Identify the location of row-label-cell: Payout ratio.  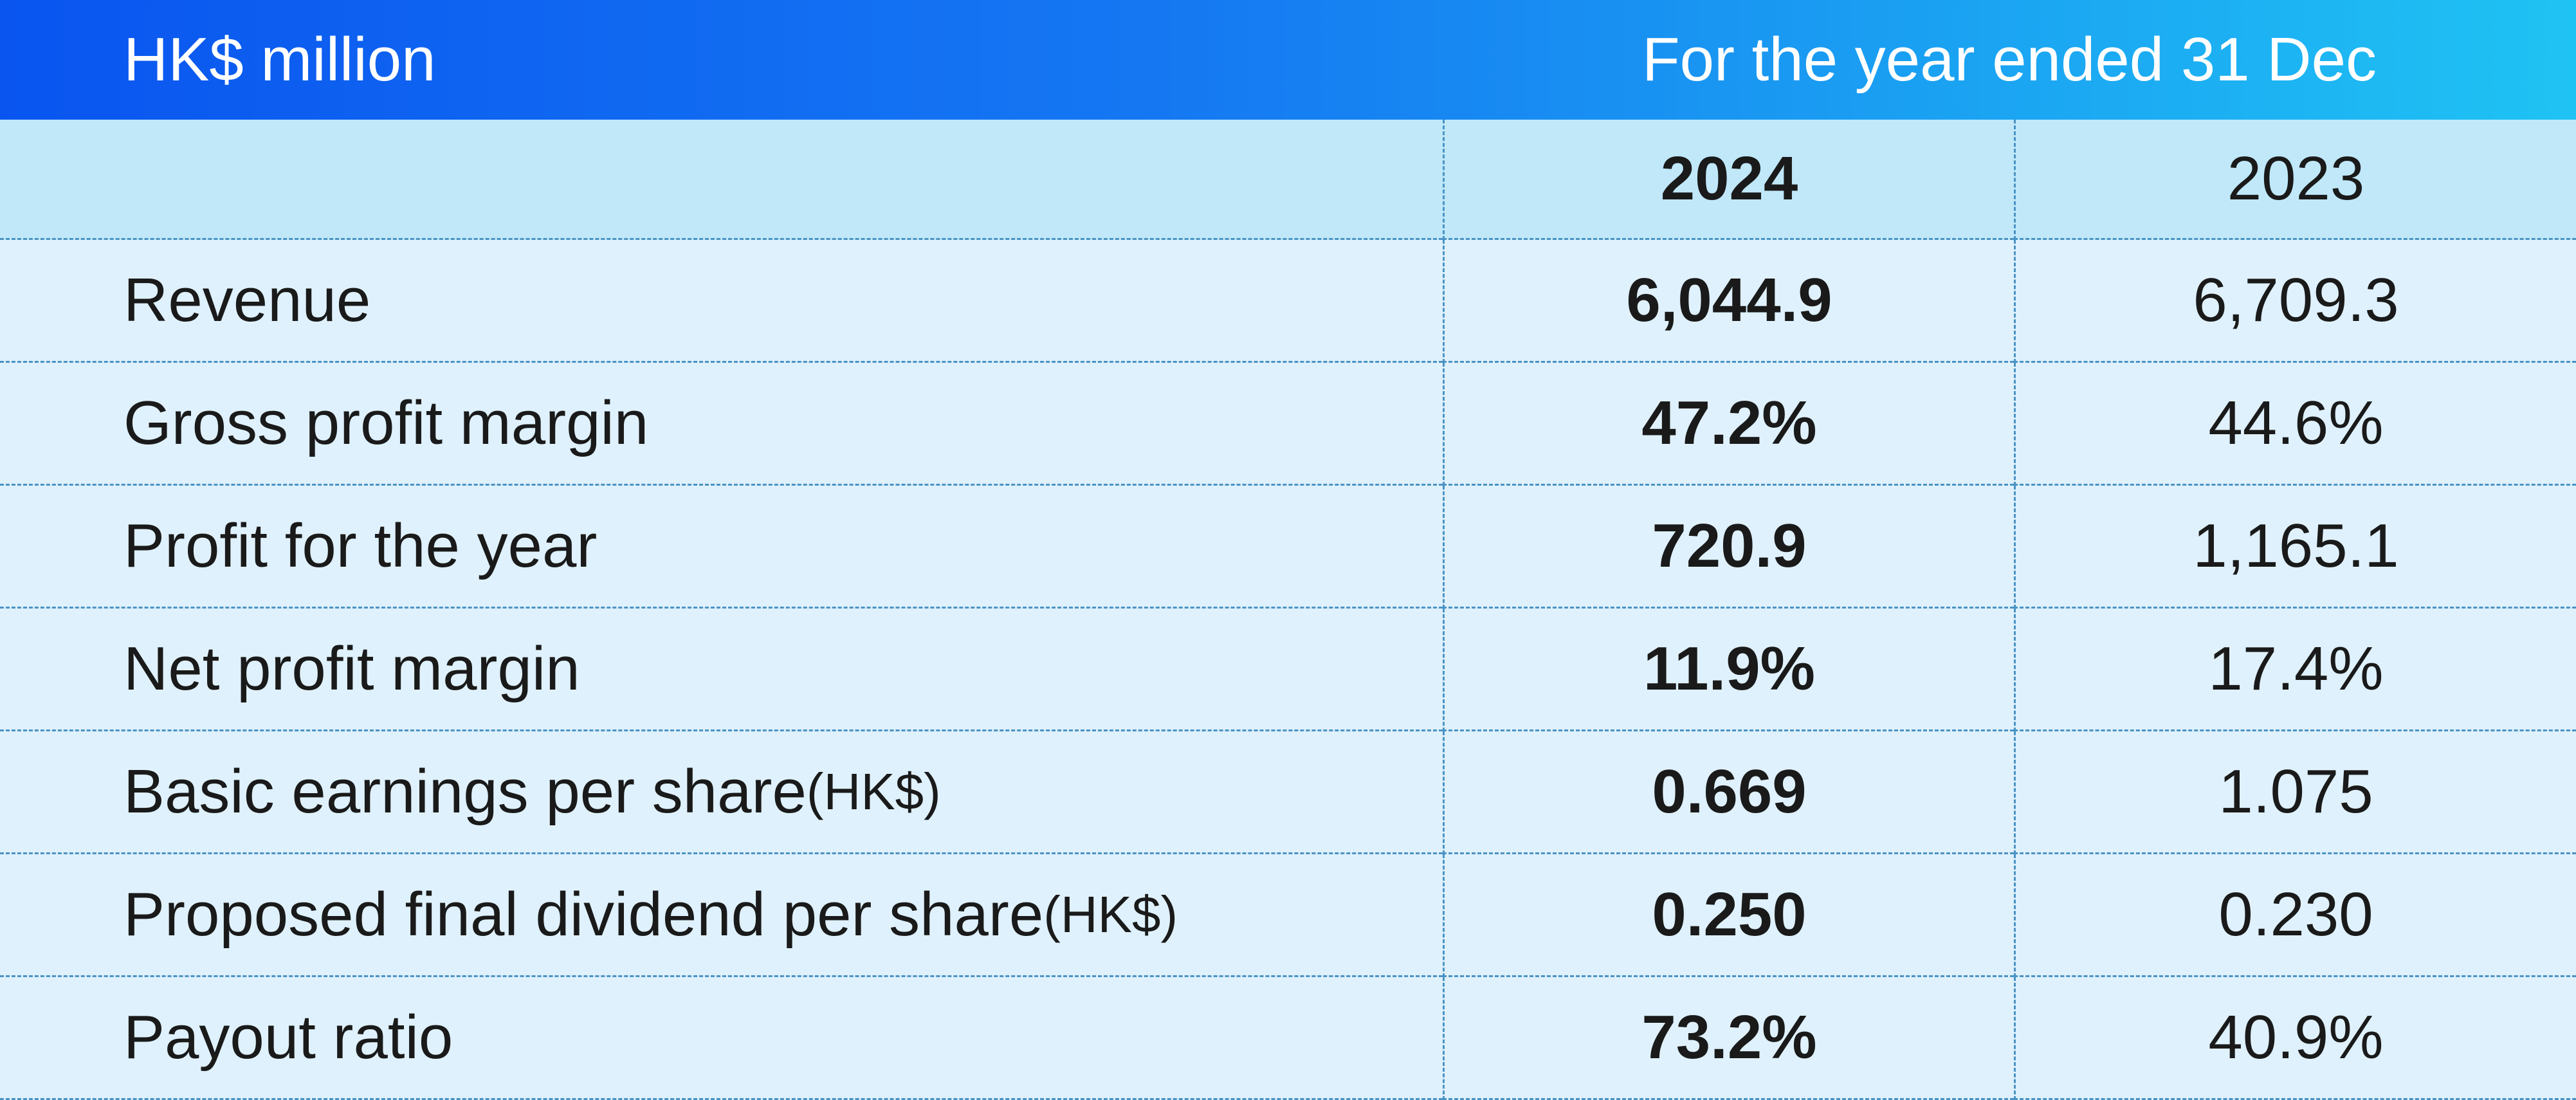
(721, 1038).